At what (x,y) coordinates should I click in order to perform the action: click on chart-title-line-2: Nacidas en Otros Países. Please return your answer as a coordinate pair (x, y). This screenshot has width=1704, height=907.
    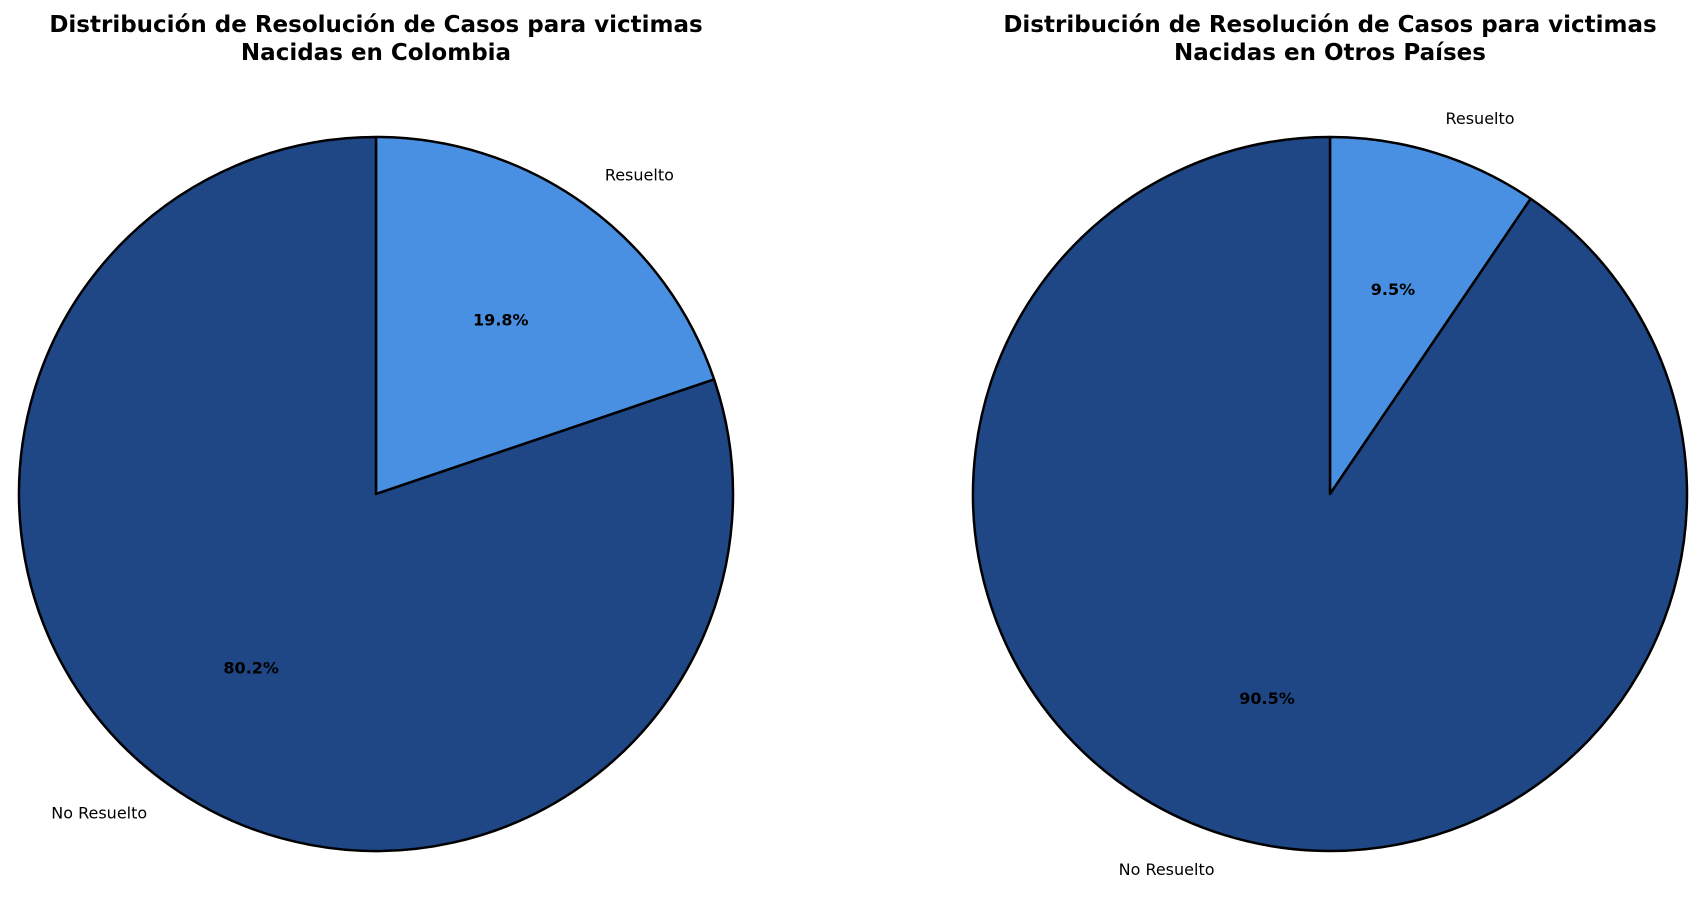
    Looking at the image, I should click on (1330, 53).